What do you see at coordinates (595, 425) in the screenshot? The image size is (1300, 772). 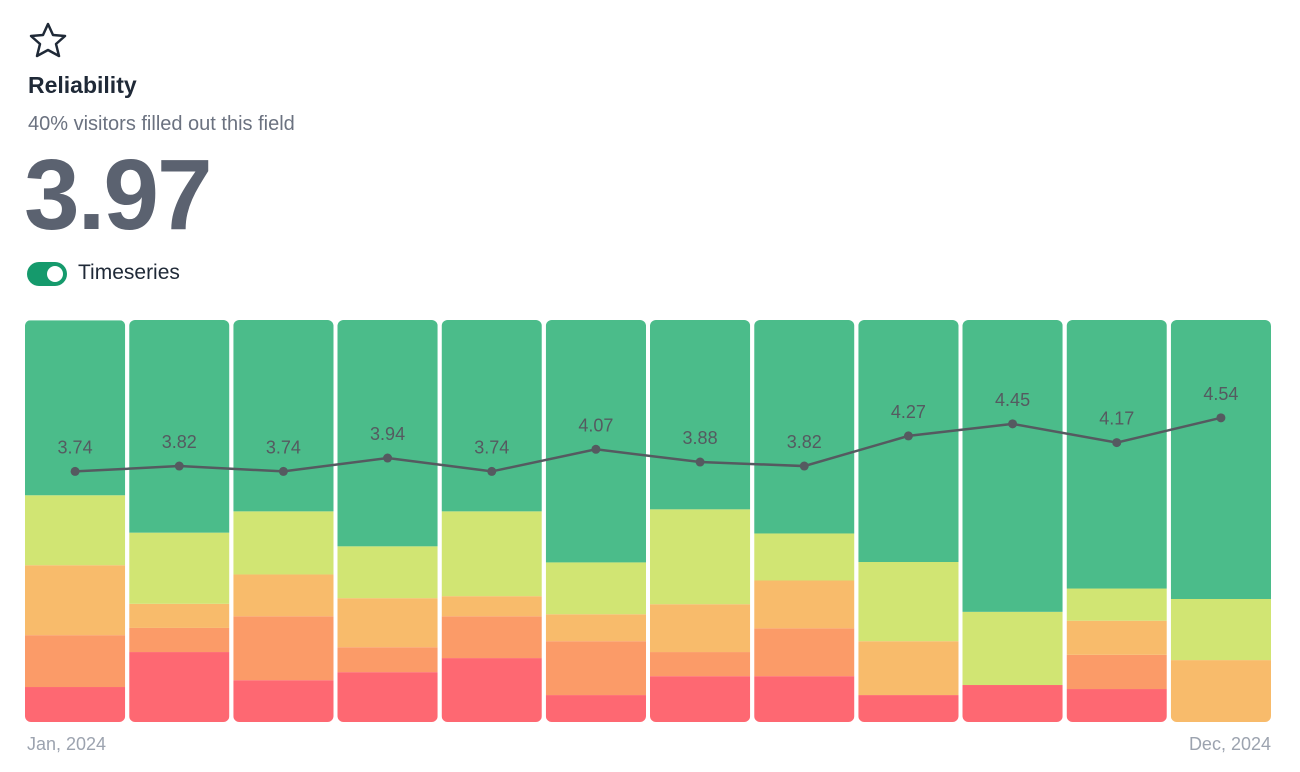 I see `data-label: 4.07` at bounding box center [595, 425].